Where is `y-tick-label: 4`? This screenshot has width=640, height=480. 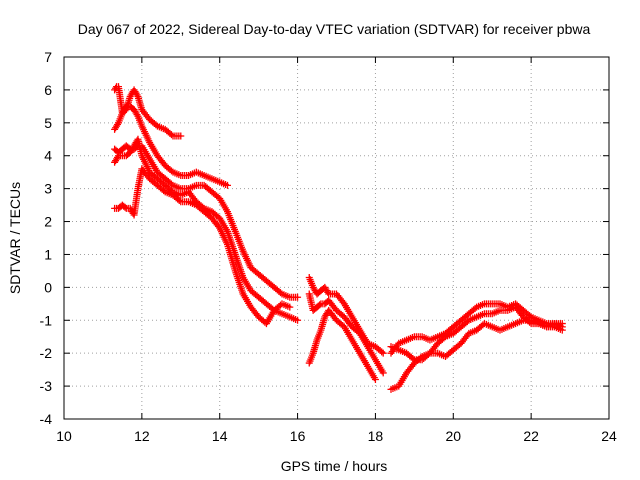 y-tick-label: 4 is located at coordinates (48, 156).